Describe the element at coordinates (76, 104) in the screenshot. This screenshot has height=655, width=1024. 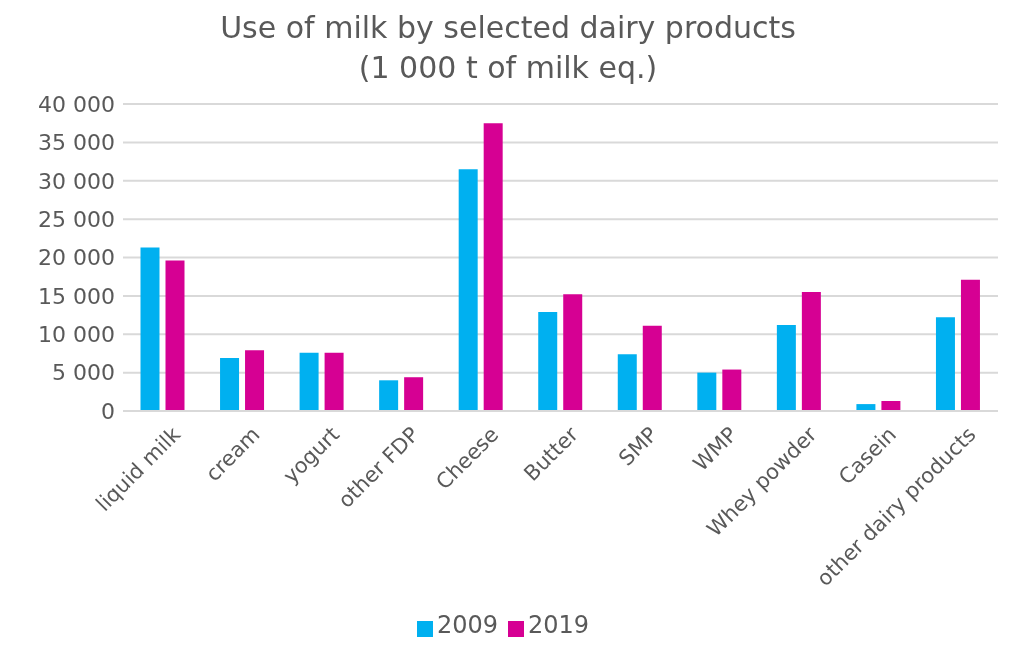
I see `y-tick-label: 40 000` at that location.